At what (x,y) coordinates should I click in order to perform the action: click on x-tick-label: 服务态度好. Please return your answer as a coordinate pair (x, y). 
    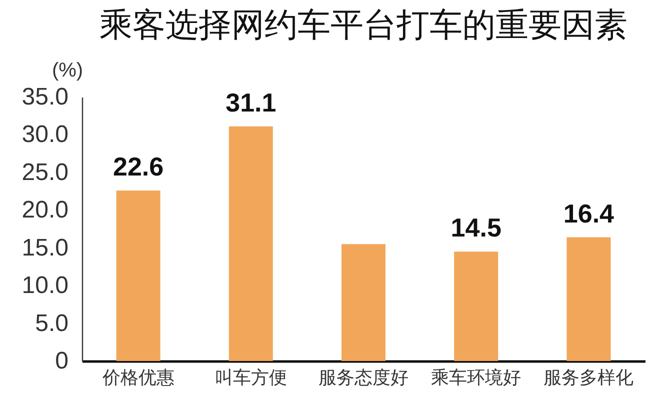
    Looking at the image, I should click on (363, 378).